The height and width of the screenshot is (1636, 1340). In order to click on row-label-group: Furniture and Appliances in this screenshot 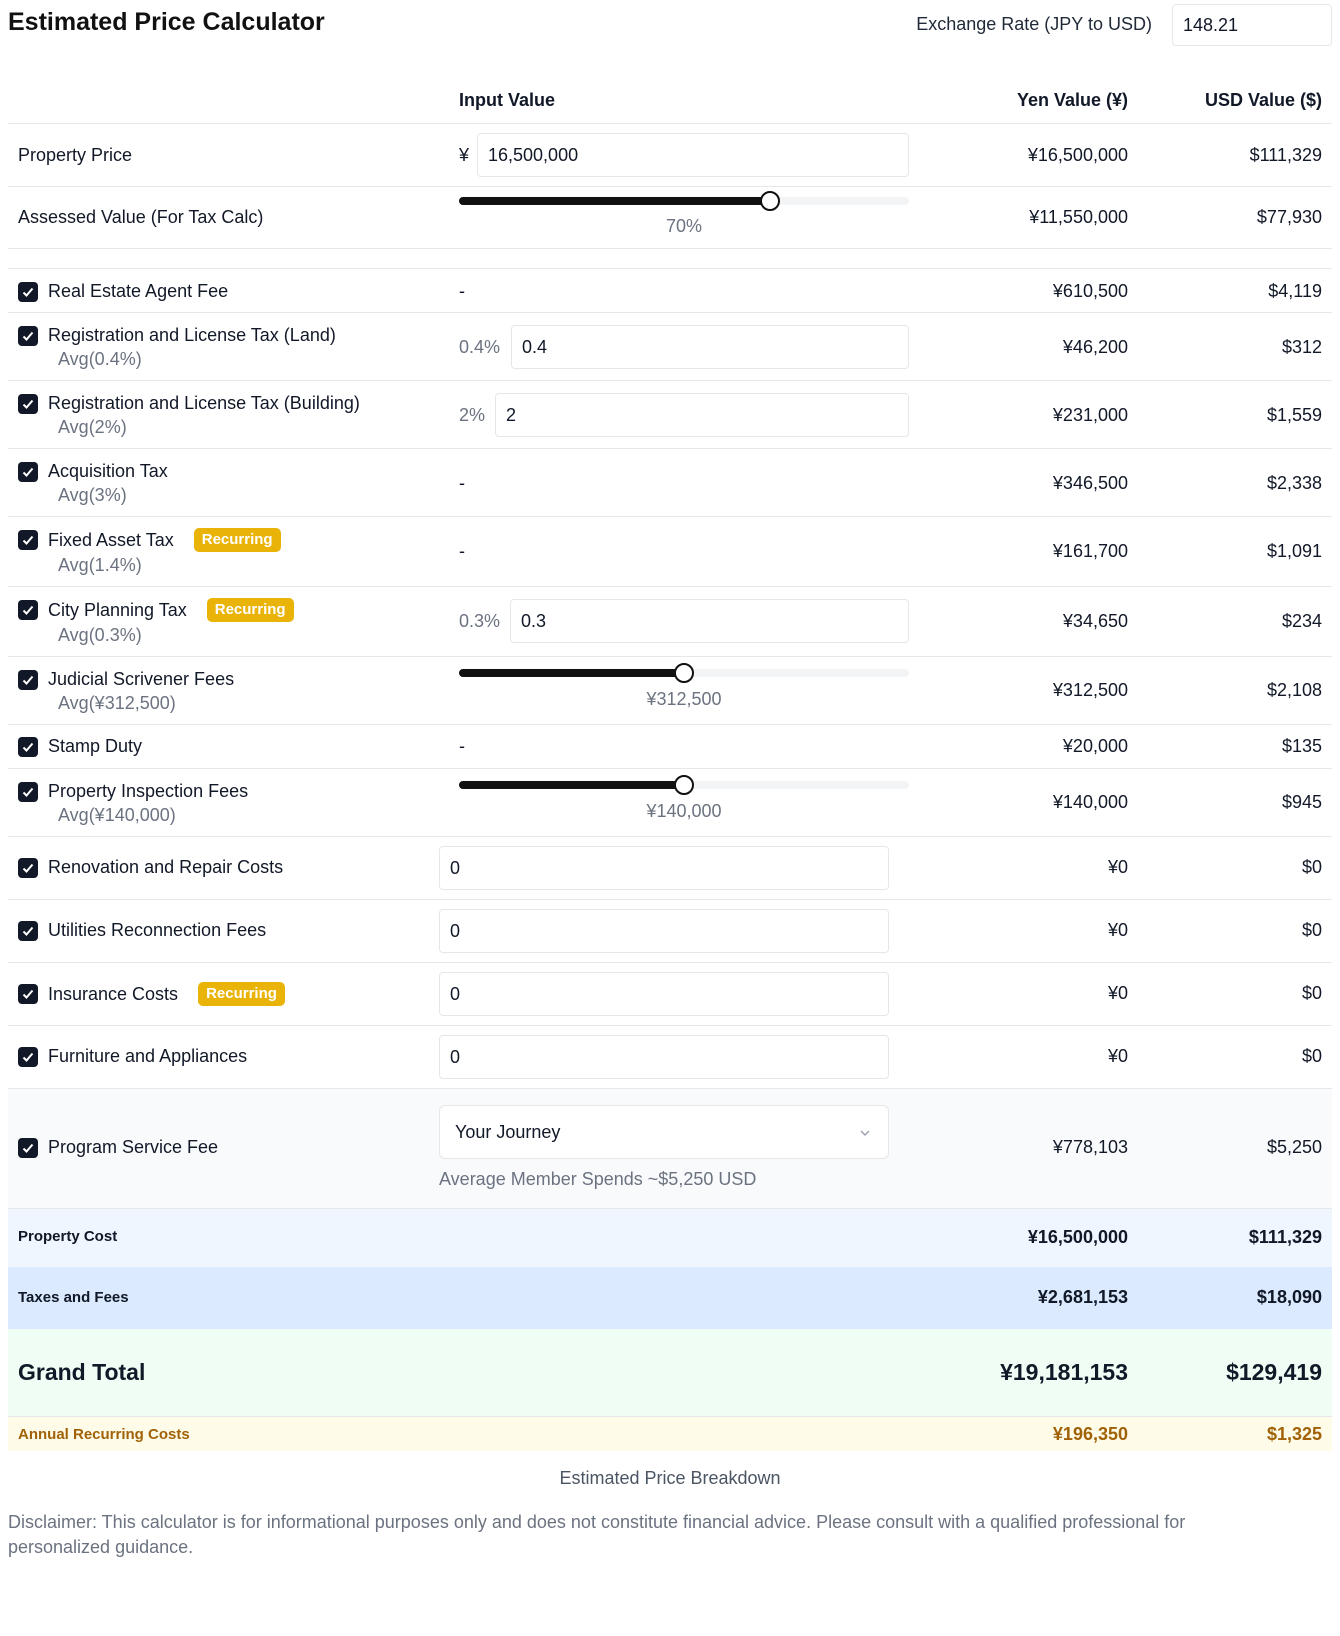, I will do `click(132, 1056)`.